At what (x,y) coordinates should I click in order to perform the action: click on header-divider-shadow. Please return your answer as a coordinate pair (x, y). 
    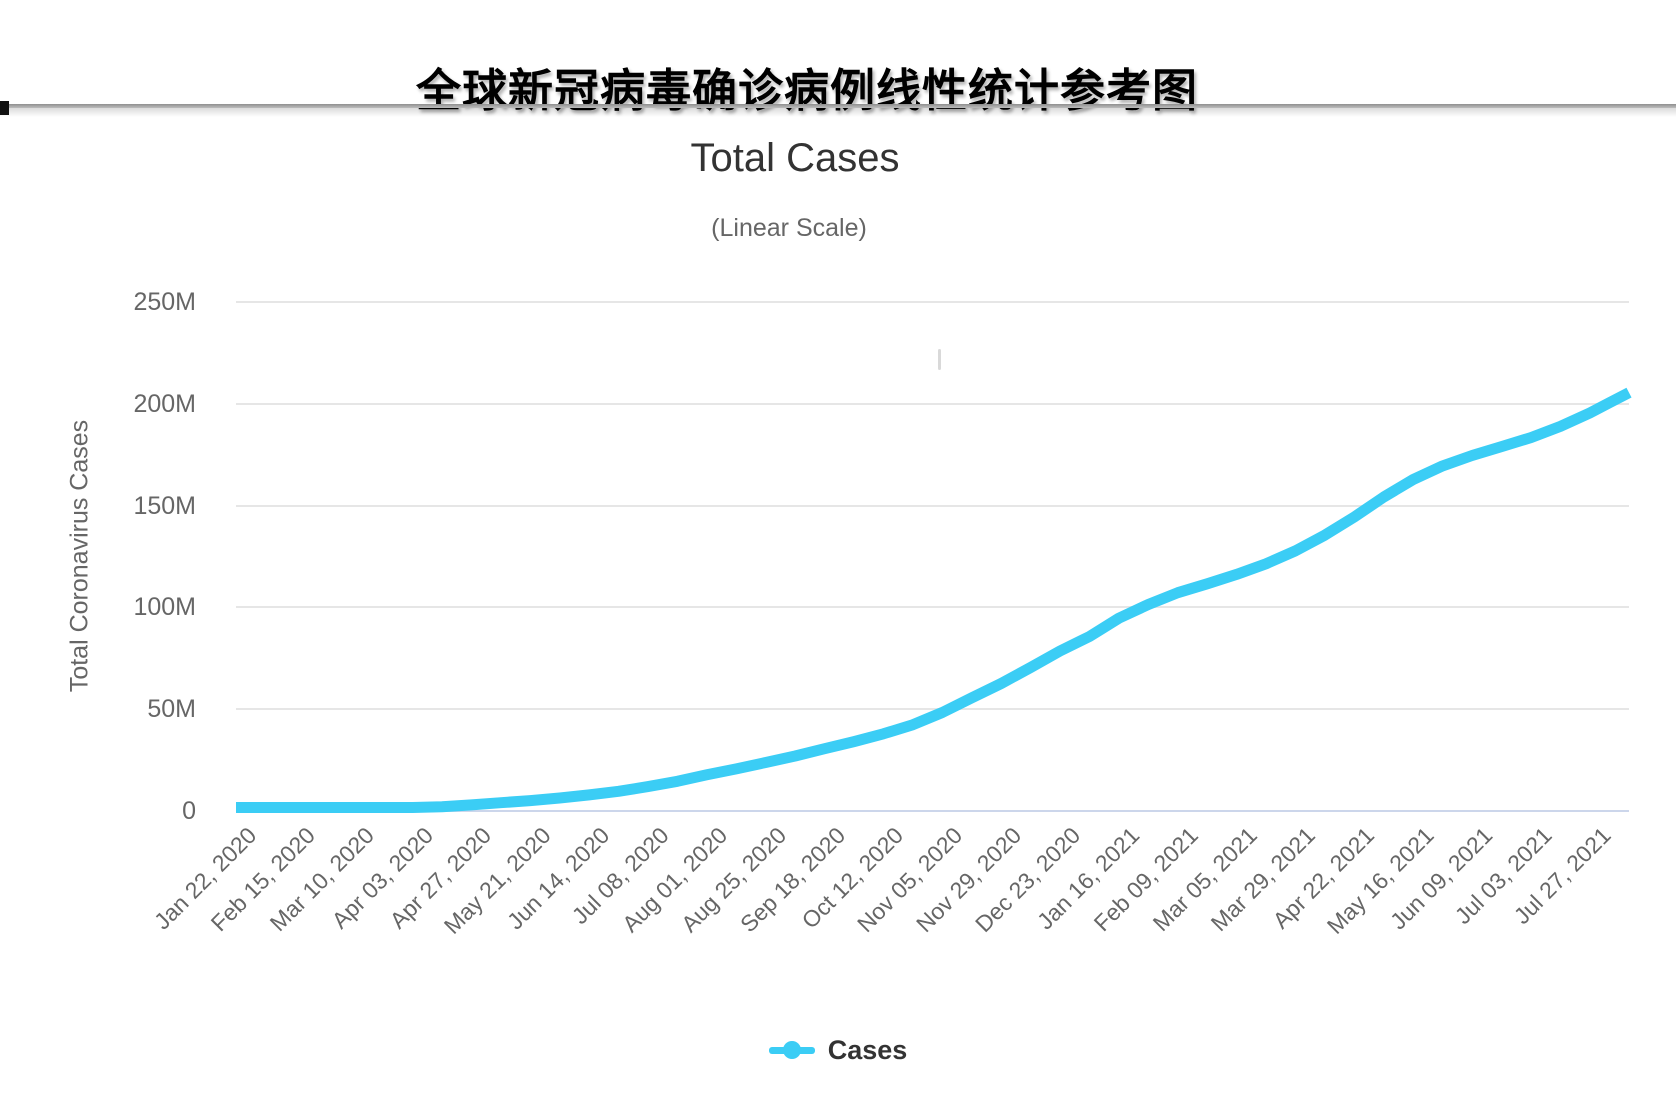
    Looking at the image, I should click on (838, 112).